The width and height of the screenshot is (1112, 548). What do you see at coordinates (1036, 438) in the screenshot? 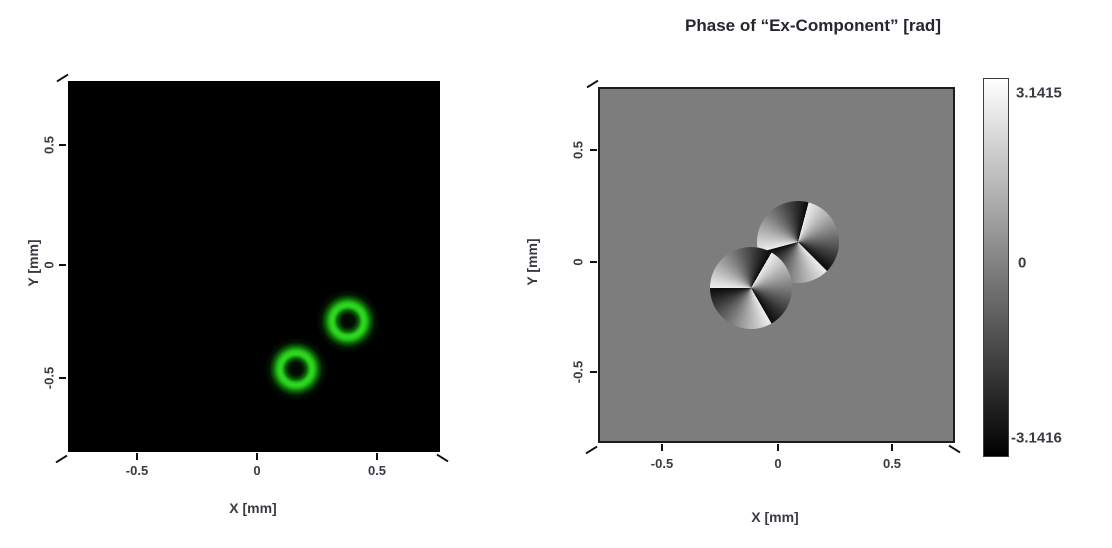
I see `colorbar-min-label: -3.1416` at bounding box center [1036, 438].